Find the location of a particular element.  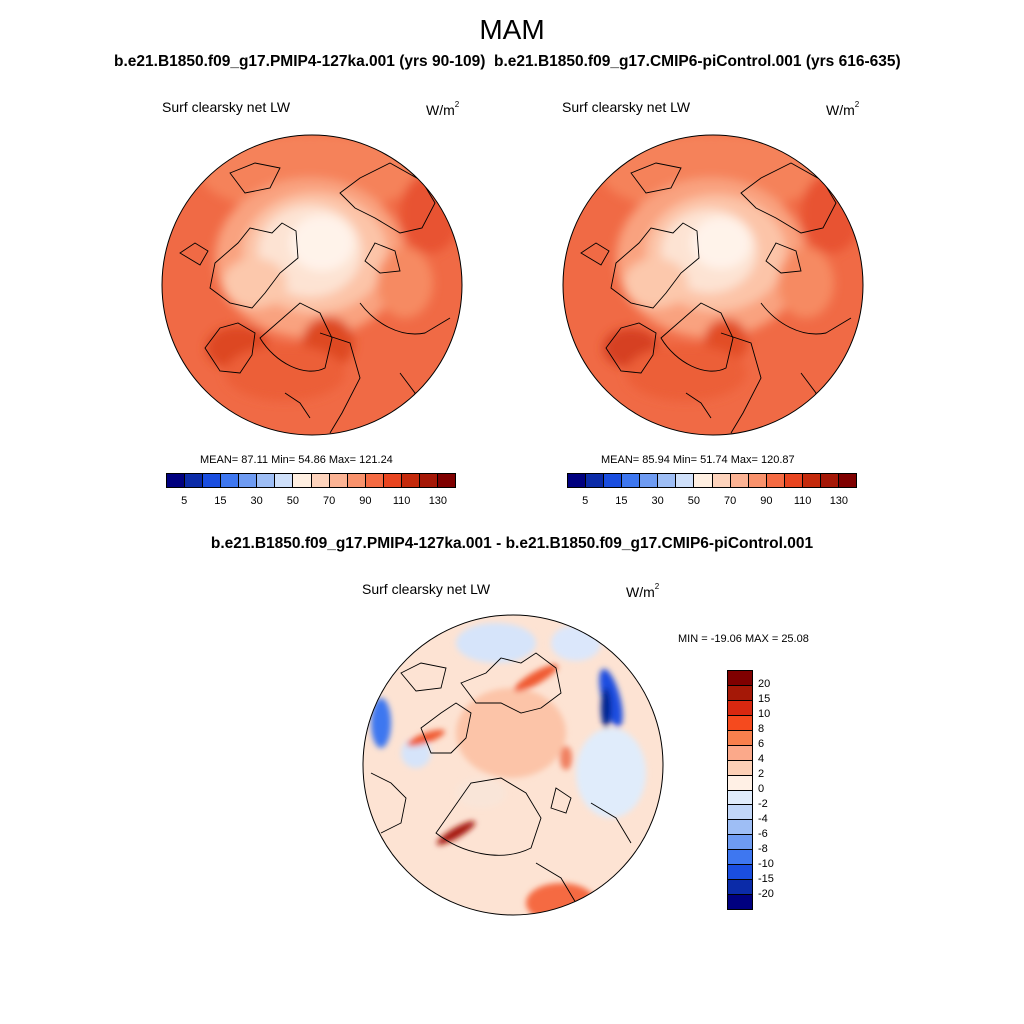

panel-2-stats: MEAN= 85.94 Min= 51.74 Max= 120.87 is located at coordinates (698, 460).